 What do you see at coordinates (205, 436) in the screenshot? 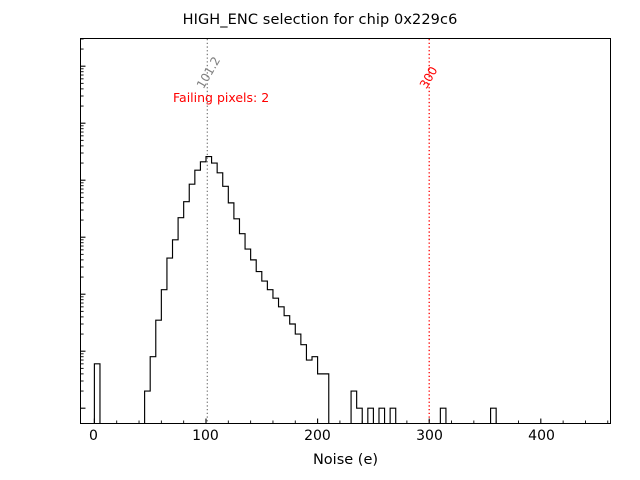
I see `x-tick-label: 100` at bounding box center [205, 436].